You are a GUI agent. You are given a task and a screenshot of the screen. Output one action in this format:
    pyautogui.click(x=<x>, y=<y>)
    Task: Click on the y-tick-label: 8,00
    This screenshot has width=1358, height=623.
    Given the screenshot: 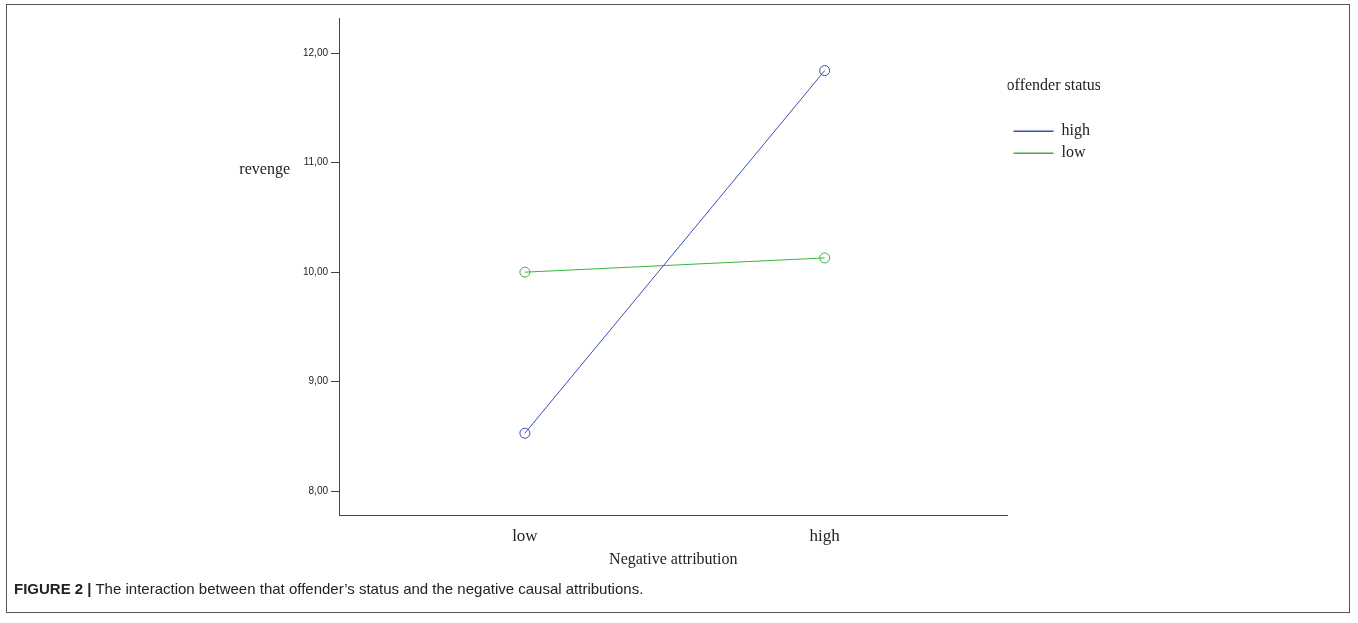 What is the action you would take?
    pyautogui.click(x=318, y=491)
    